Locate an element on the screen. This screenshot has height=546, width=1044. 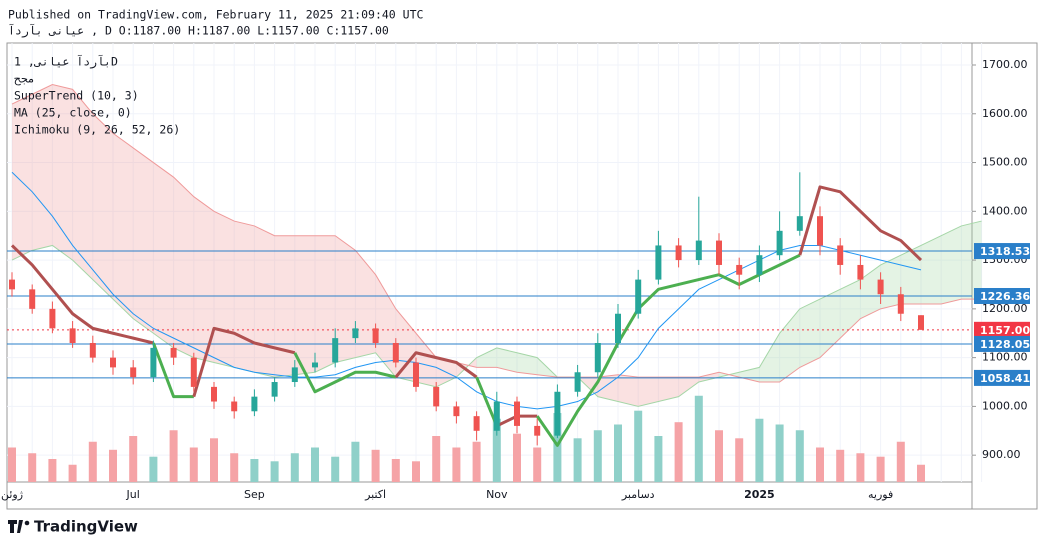
y-tick-label: 1500.00 is located at coordinates (1005, 162).